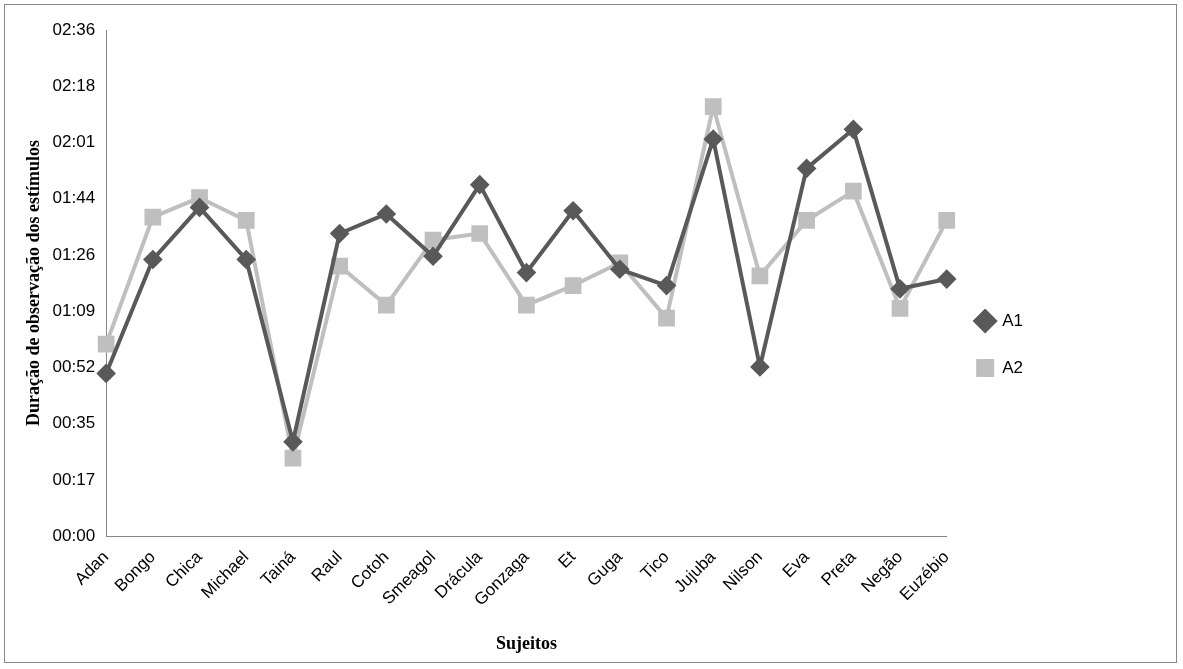 This screenshot has height=669, width=1183. Describe the element at coordinates (74, 85) in the screenshot. I see `y-tick-label: 02:18` at that location.